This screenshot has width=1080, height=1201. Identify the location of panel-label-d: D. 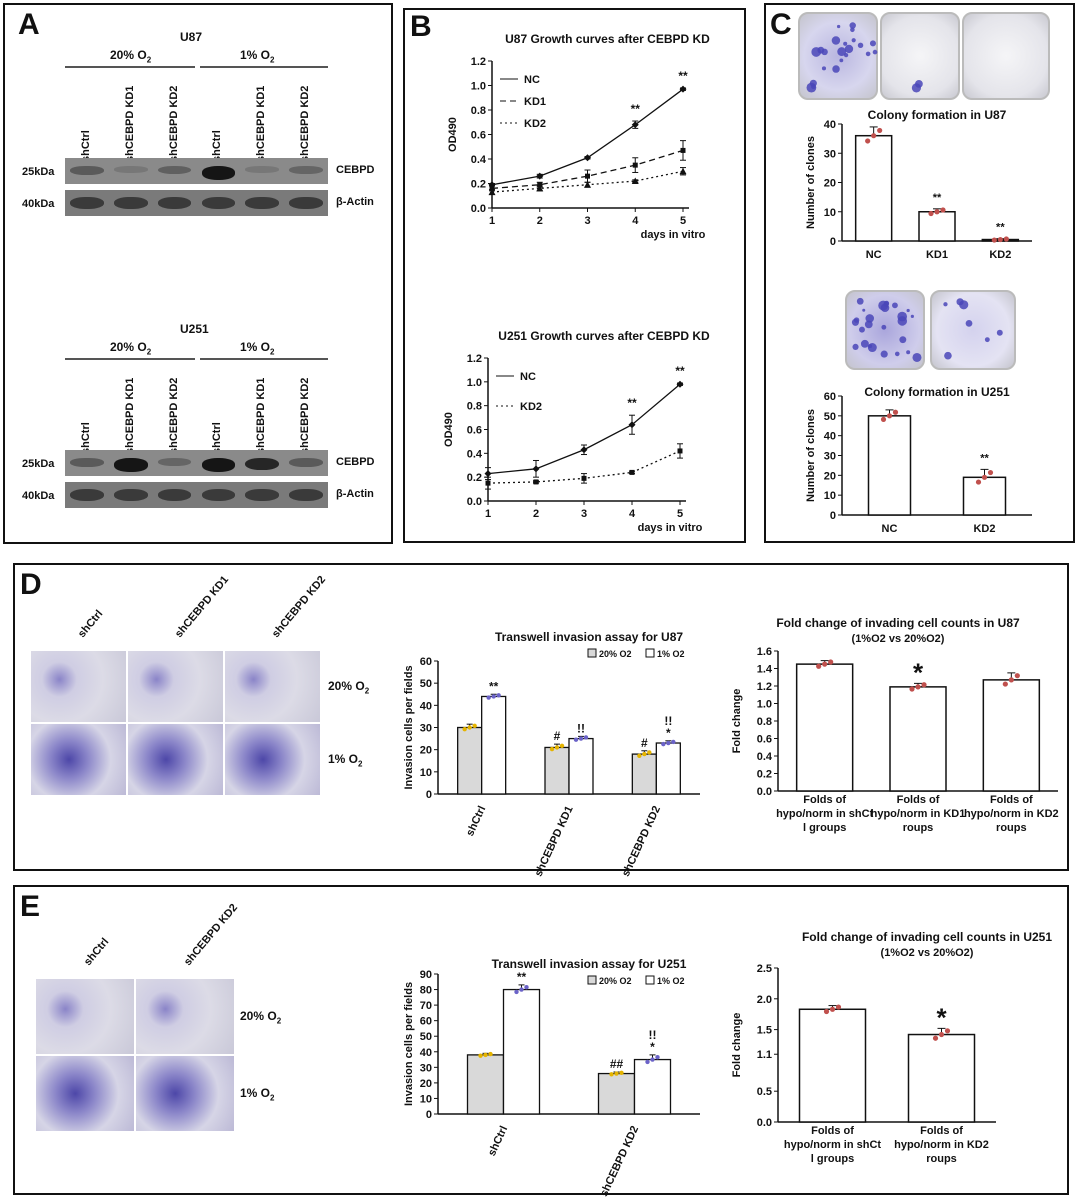
(31, 584).